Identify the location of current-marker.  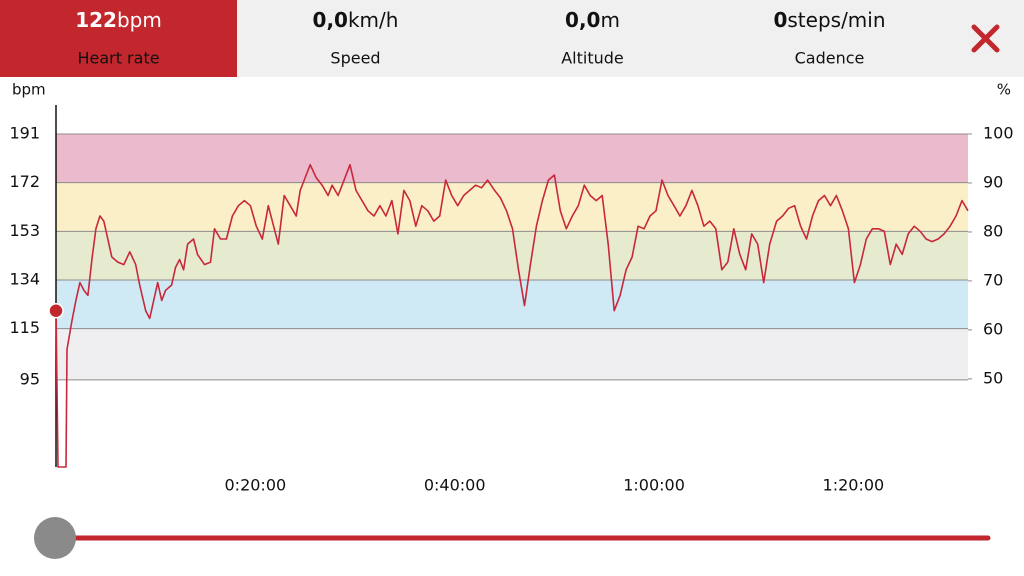
(56, 310).